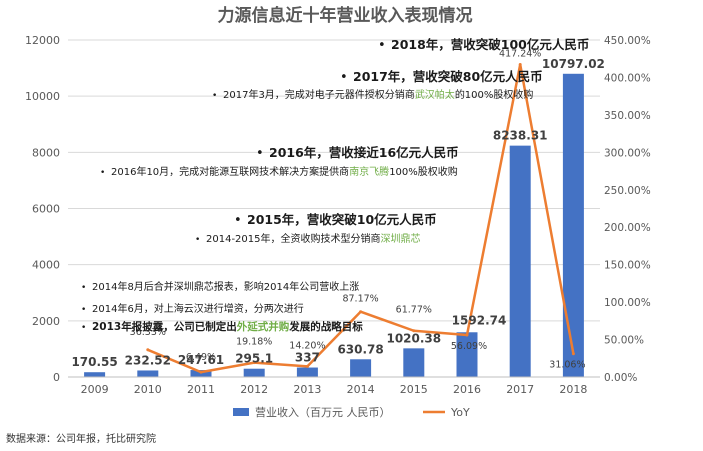 This screenshot has width=703, height=451. I want to click on bar-value-label: 337, so click(307, 358).